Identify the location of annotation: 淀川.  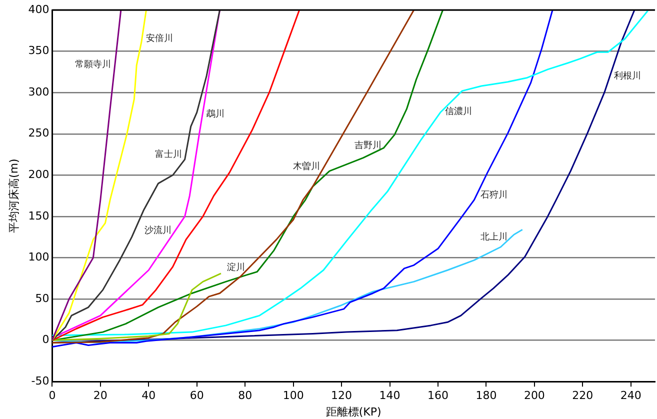
(236, 267).